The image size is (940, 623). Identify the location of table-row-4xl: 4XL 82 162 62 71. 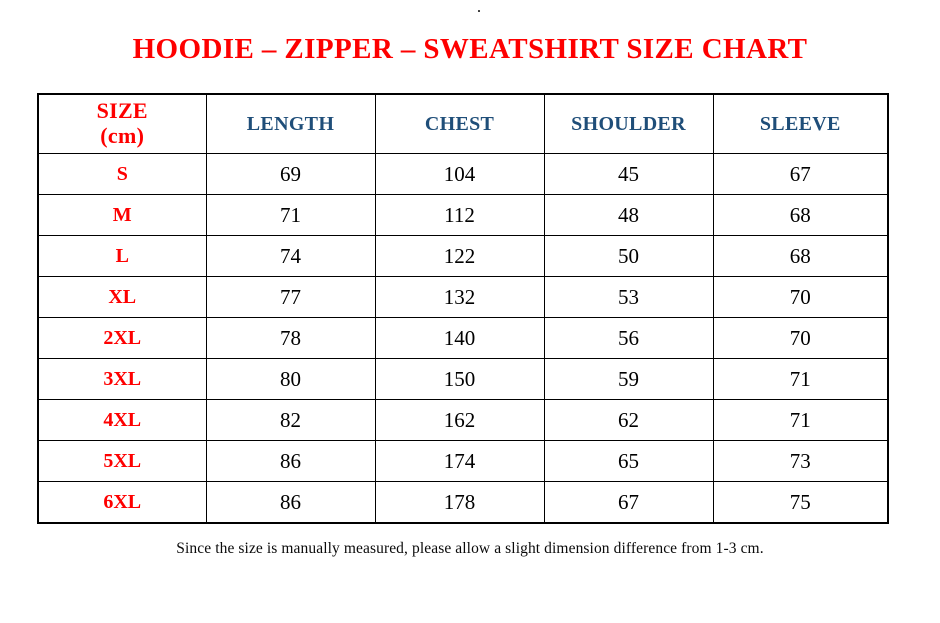
(463, 420).